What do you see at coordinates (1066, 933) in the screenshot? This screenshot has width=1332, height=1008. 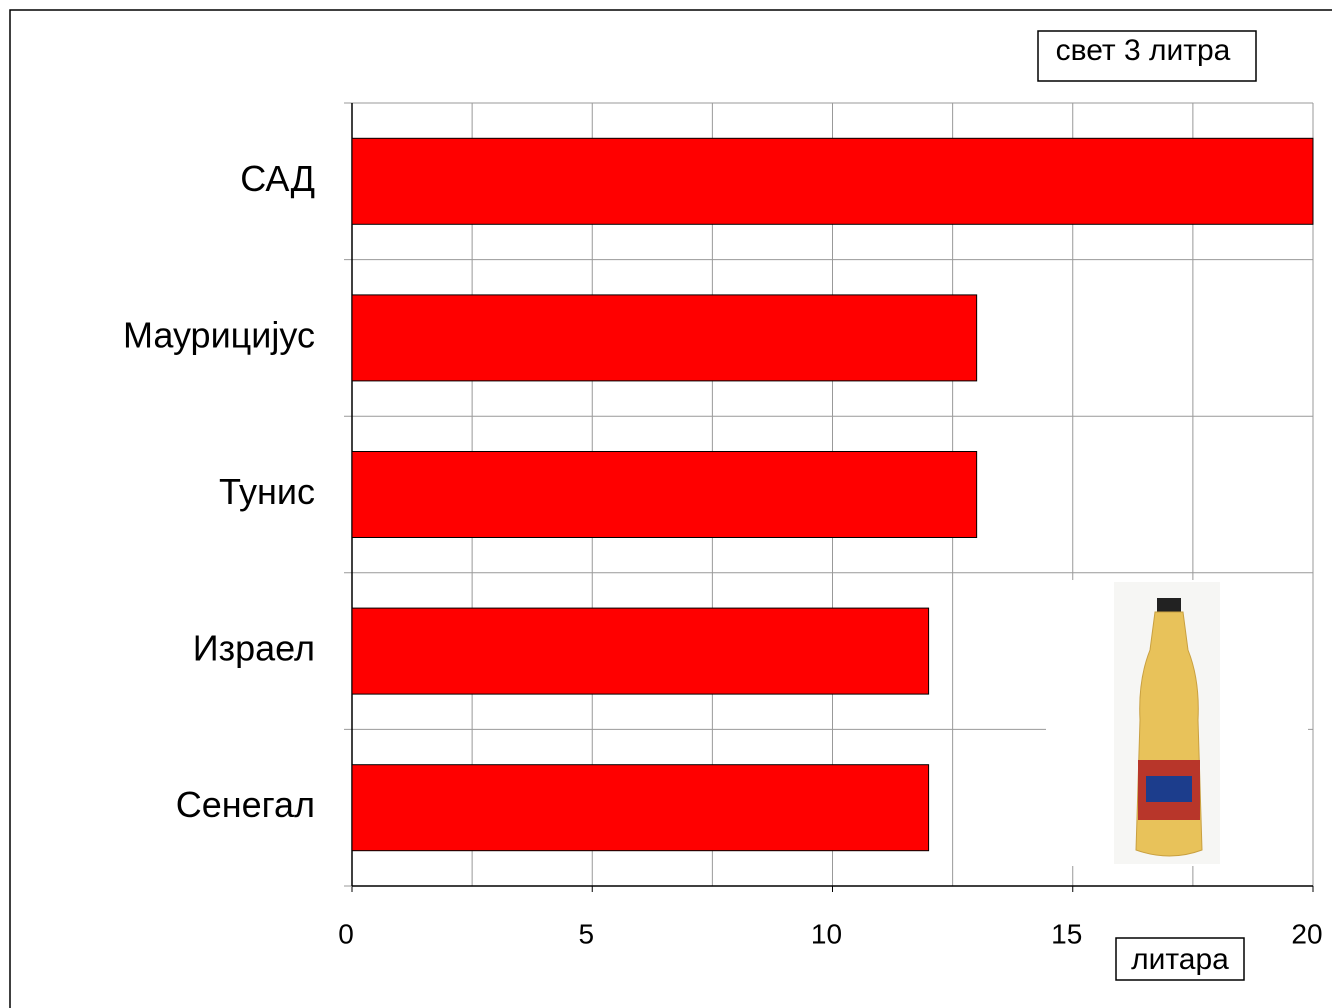 I see `x-tick-label: 15` at bounding box center [1066, 933].